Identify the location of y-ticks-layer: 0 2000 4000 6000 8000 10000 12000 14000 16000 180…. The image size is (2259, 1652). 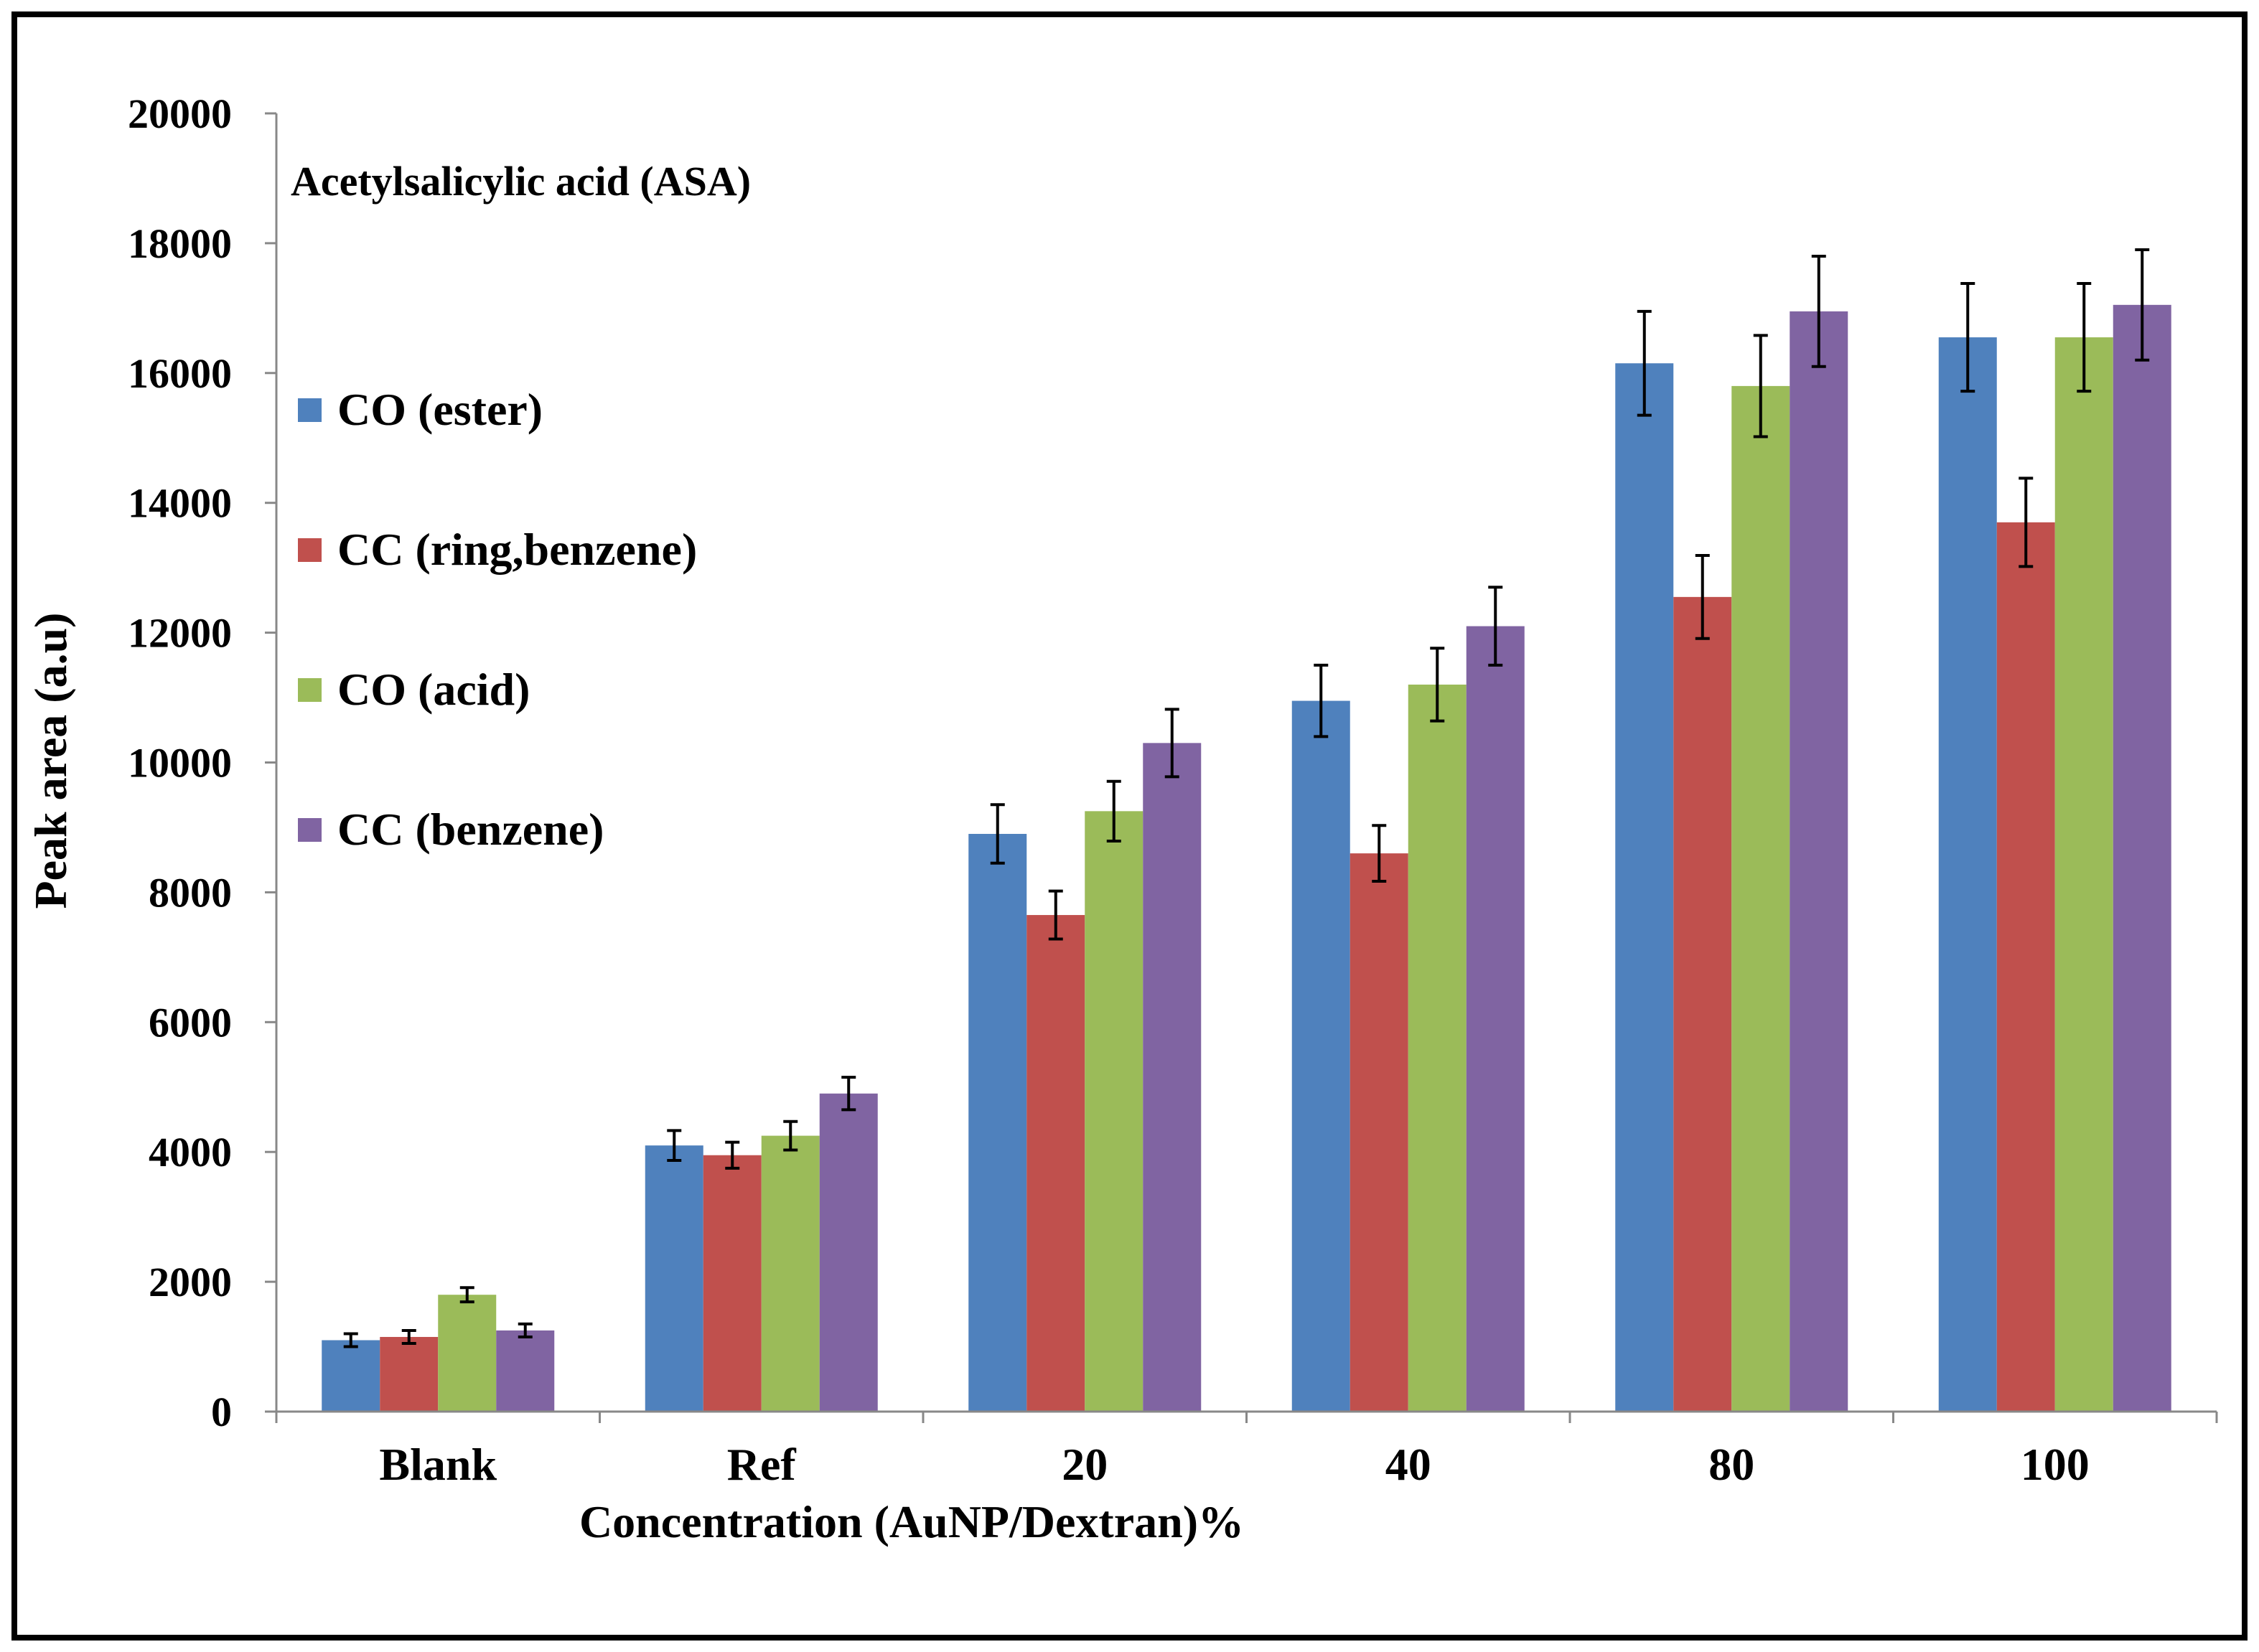
(202, 762).